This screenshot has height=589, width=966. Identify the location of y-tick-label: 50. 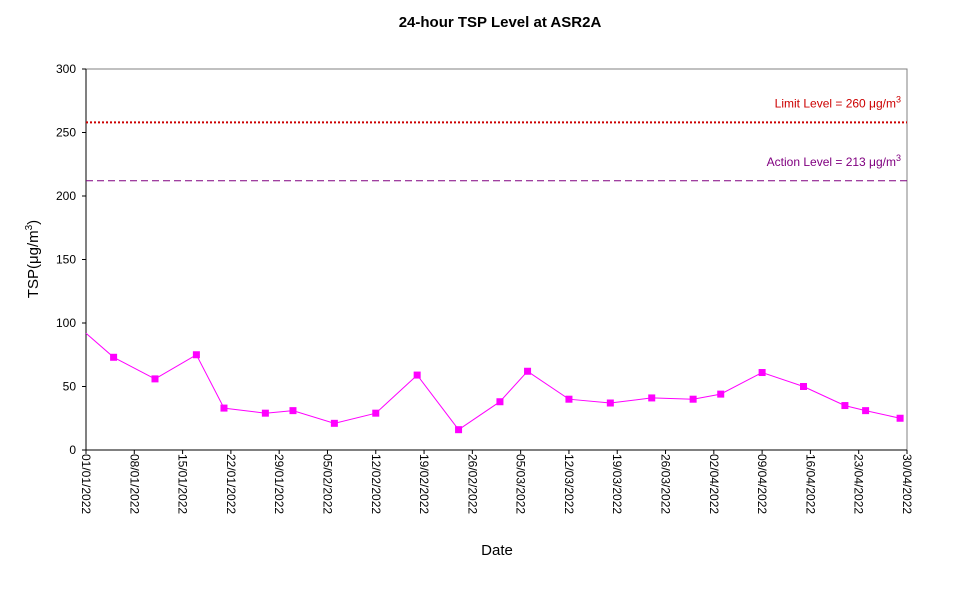
(70, 387).